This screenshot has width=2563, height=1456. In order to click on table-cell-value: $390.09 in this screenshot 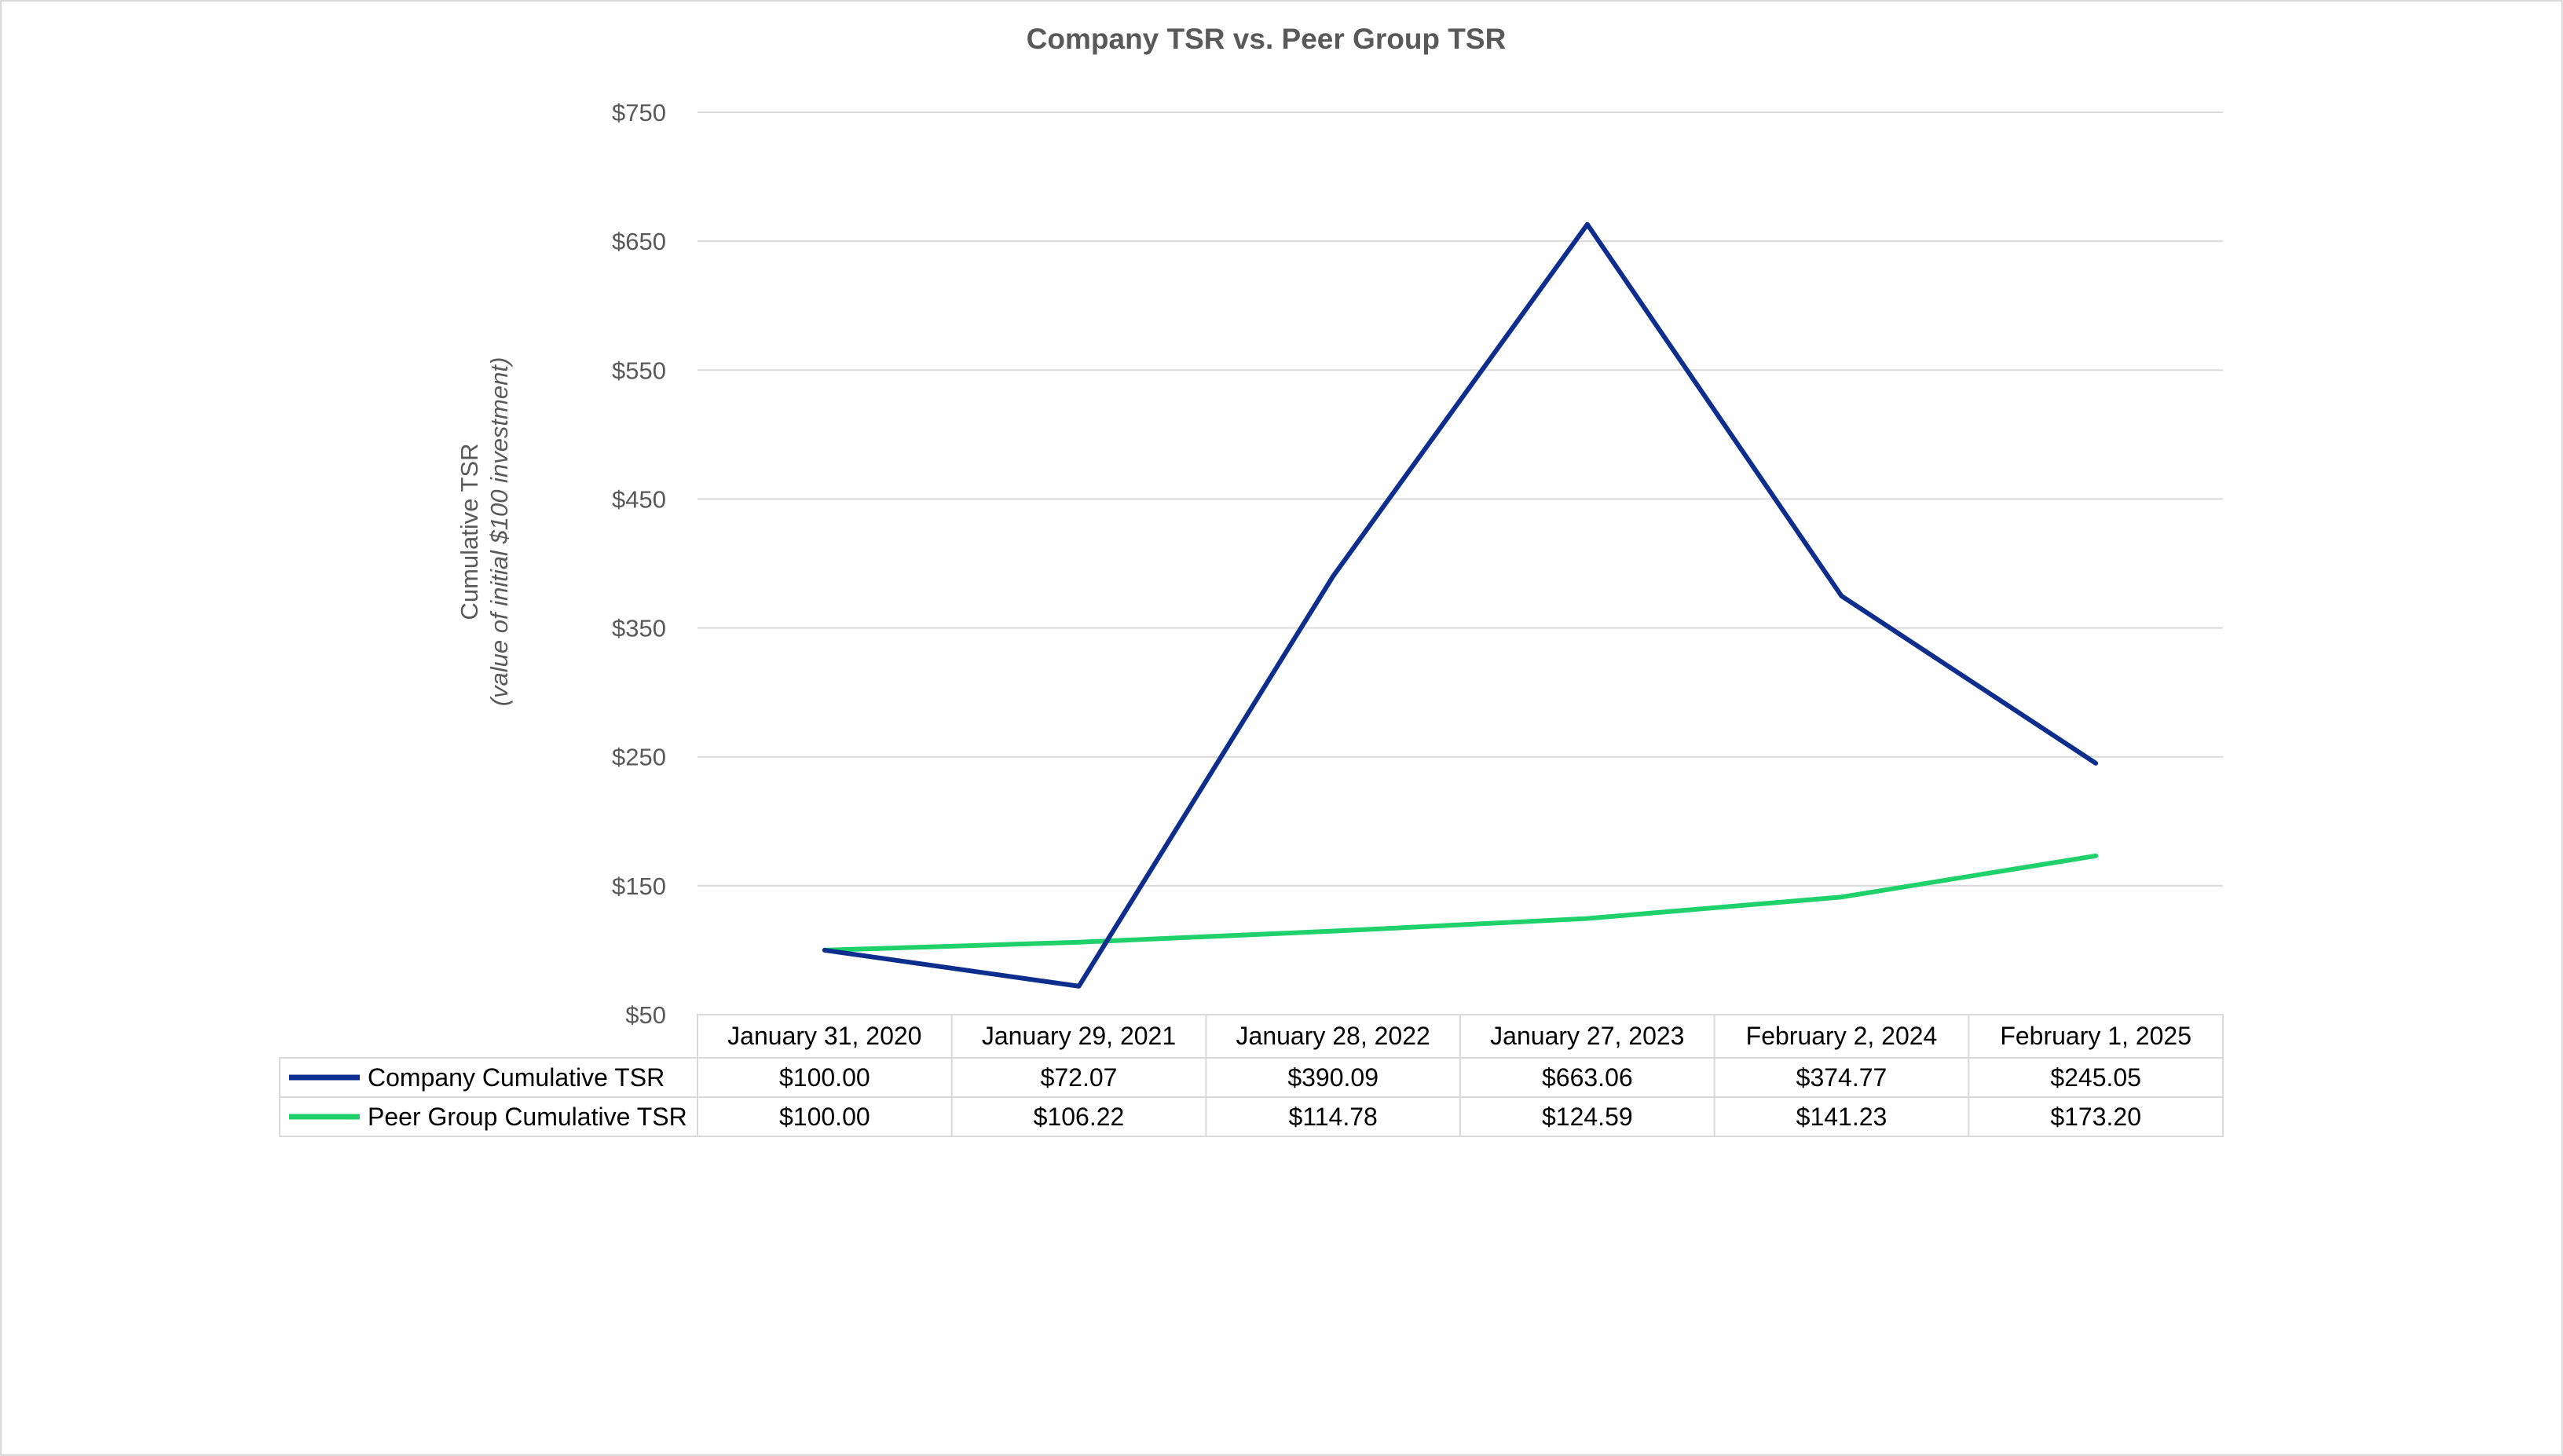, I will do `click(1333, 1077)`.